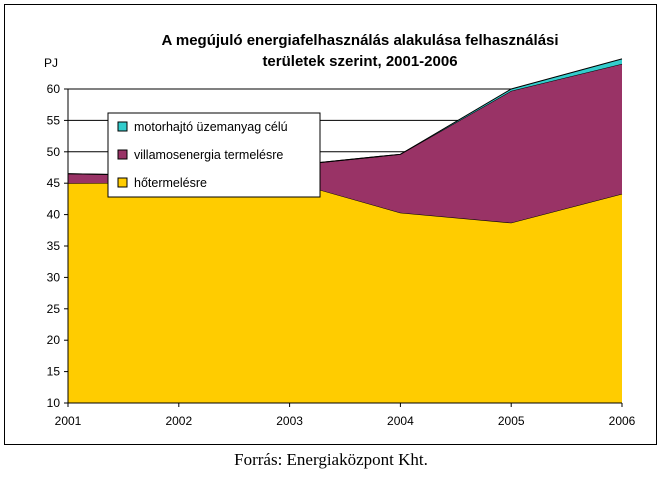  Describe the element at coordinates (54, 403) in the screenshot. I see `y-tick-label: 10` at that location.